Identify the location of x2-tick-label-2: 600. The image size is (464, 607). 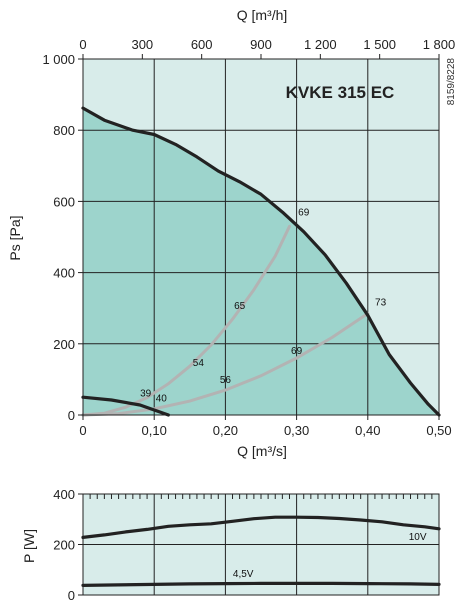
(202, 44).